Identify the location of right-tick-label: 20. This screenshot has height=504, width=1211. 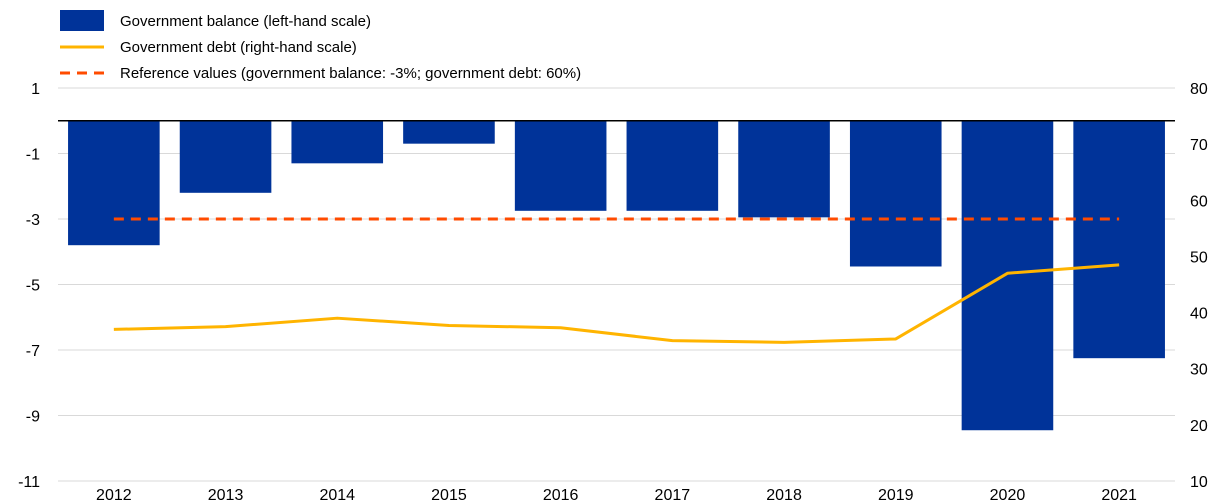
(1199, 426).